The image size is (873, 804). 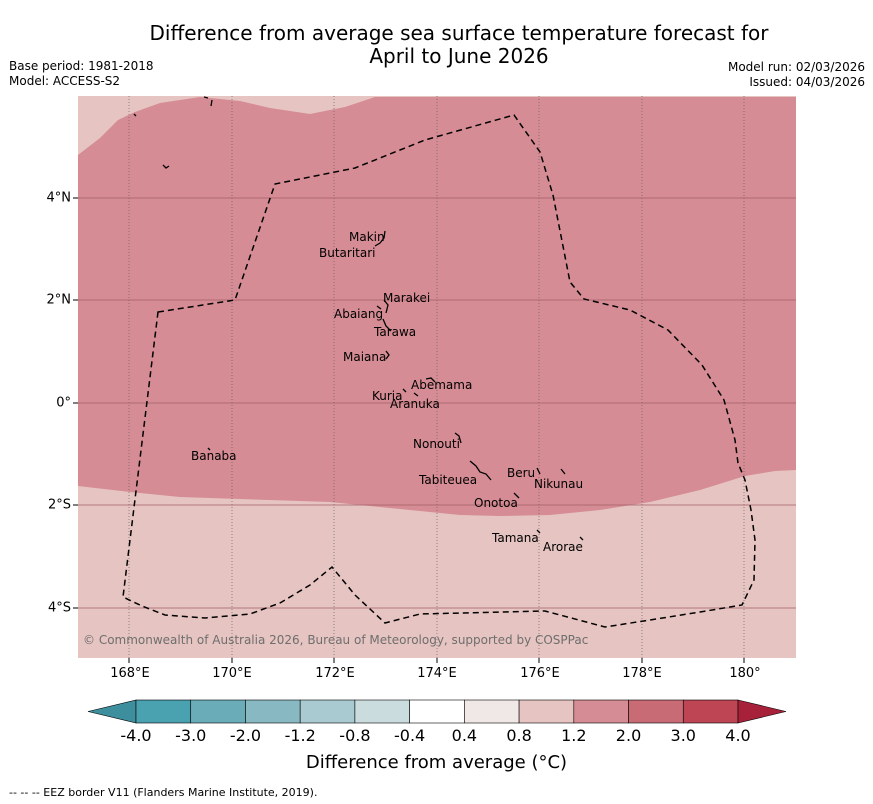 What do you see at coordinates (63, 403) in the screenshot?
I see `y-tick-0: 0°` at bounding box center [63, 403].